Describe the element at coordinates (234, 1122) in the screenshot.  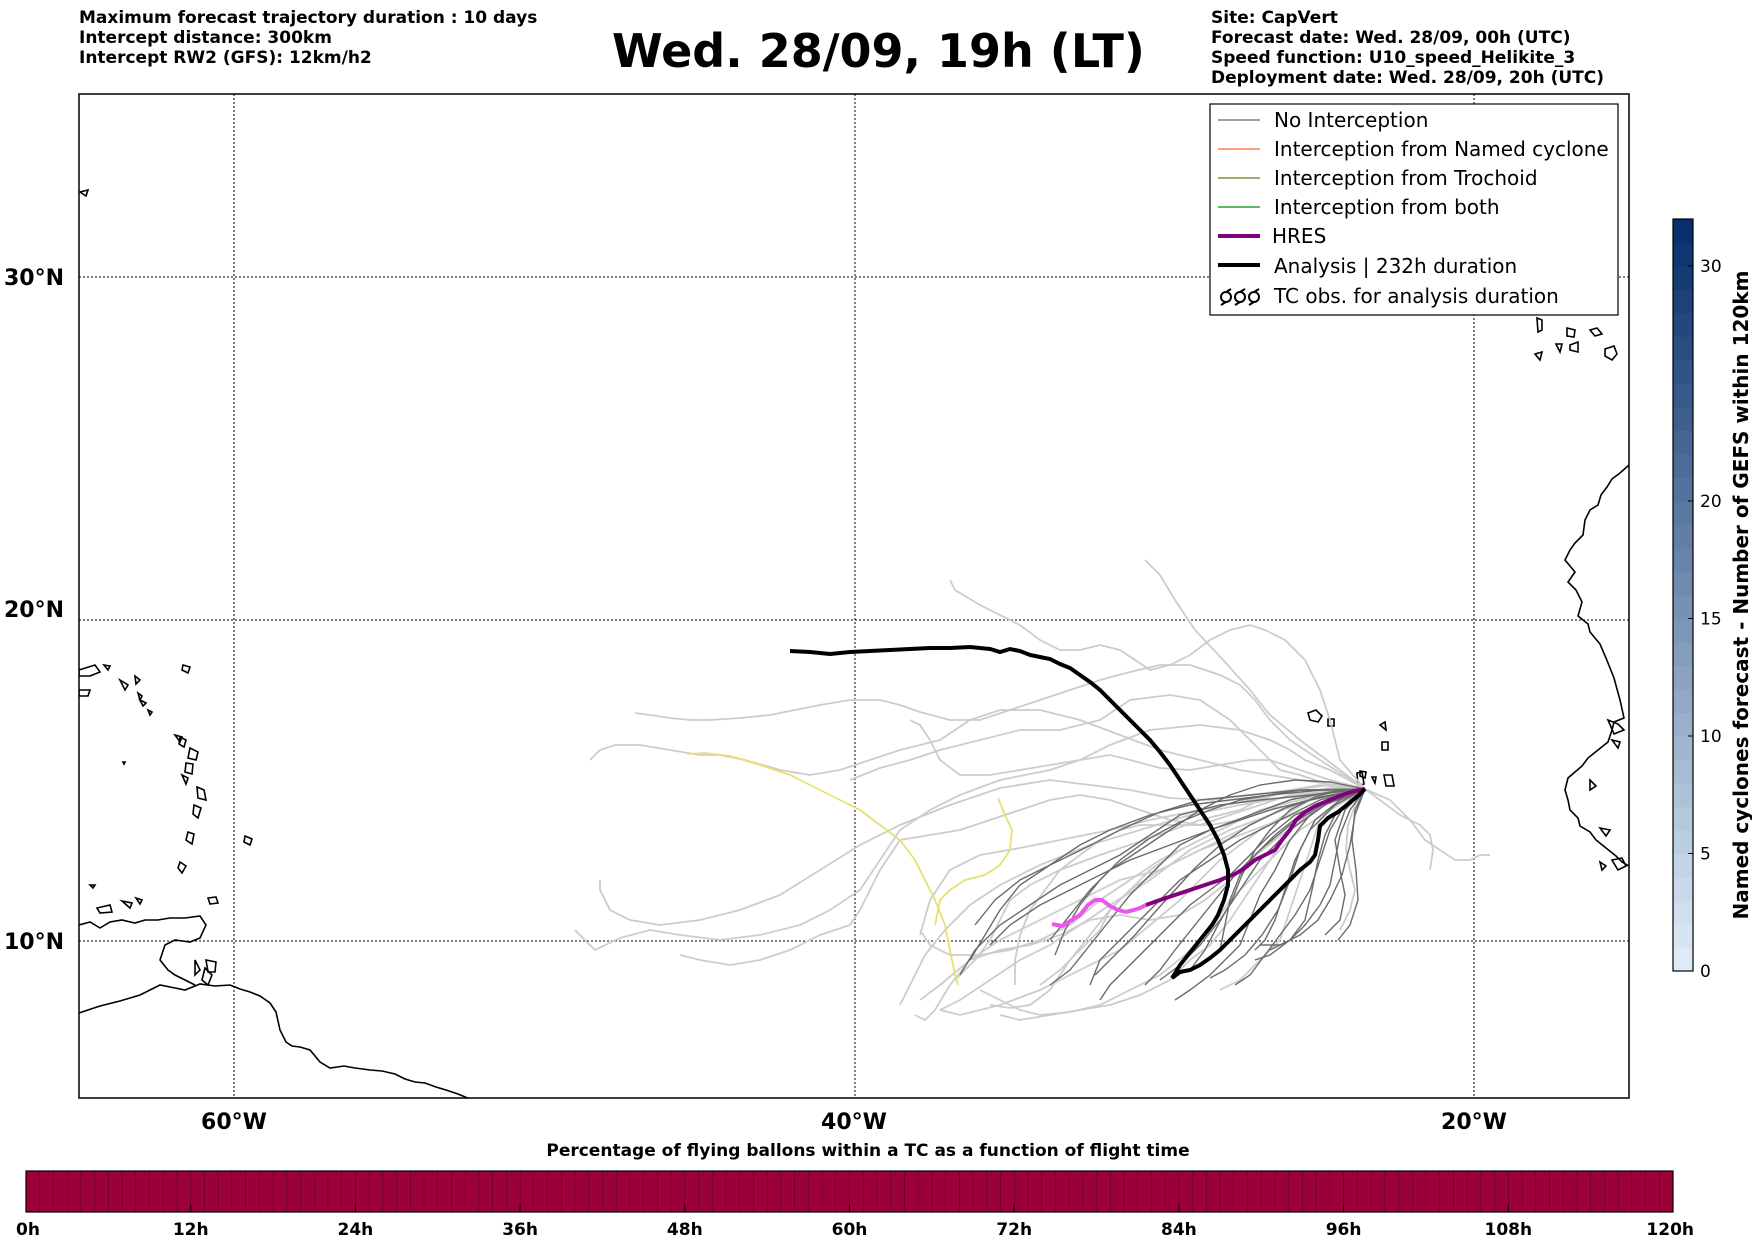
I see `lon-label: 60°W` at that location.